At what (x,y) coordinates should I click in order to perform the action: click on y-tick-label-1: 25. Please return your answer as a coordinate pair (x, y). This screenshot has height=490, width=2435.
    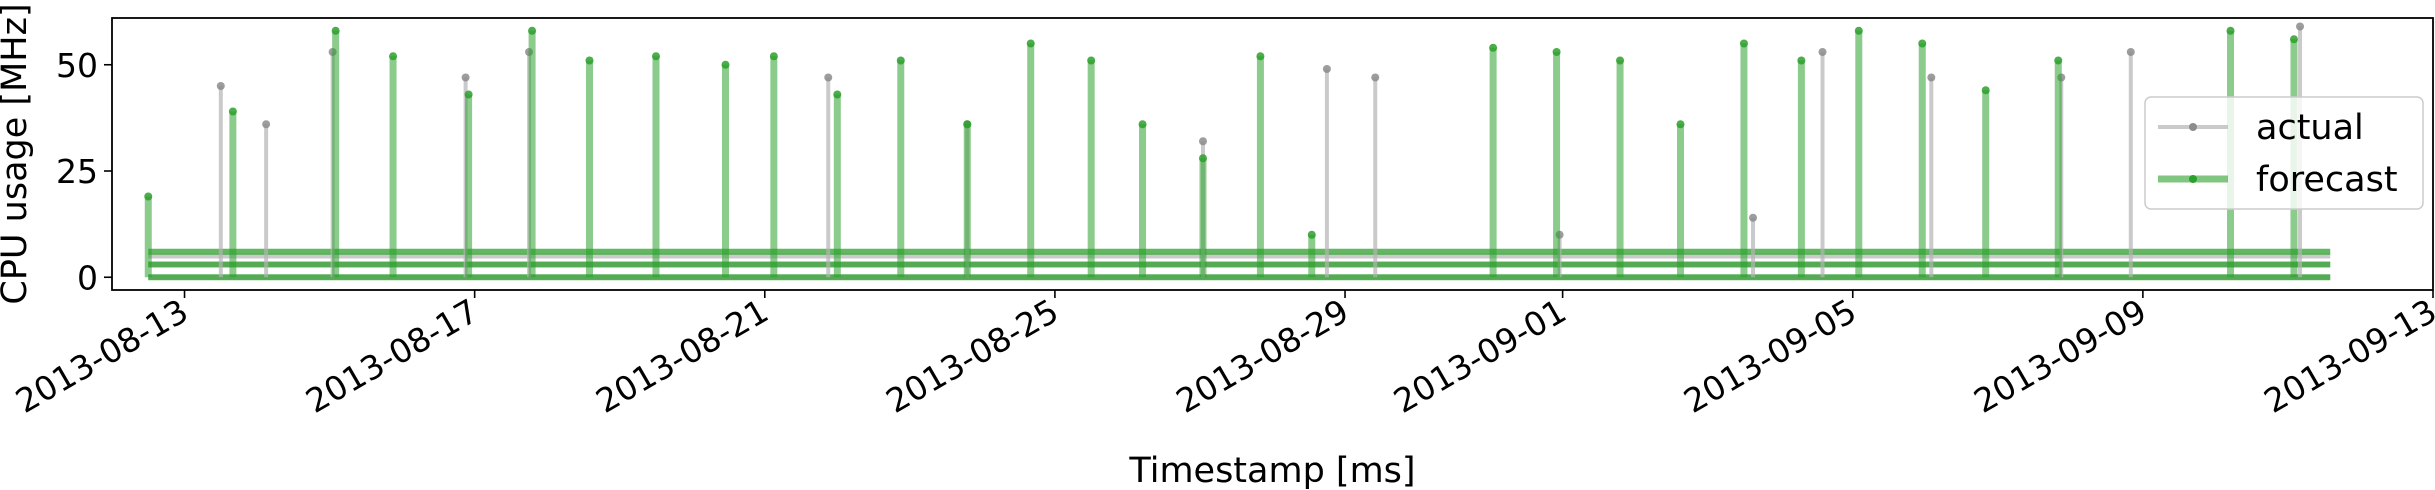
    Looking at the image, I should click on (77, 171).